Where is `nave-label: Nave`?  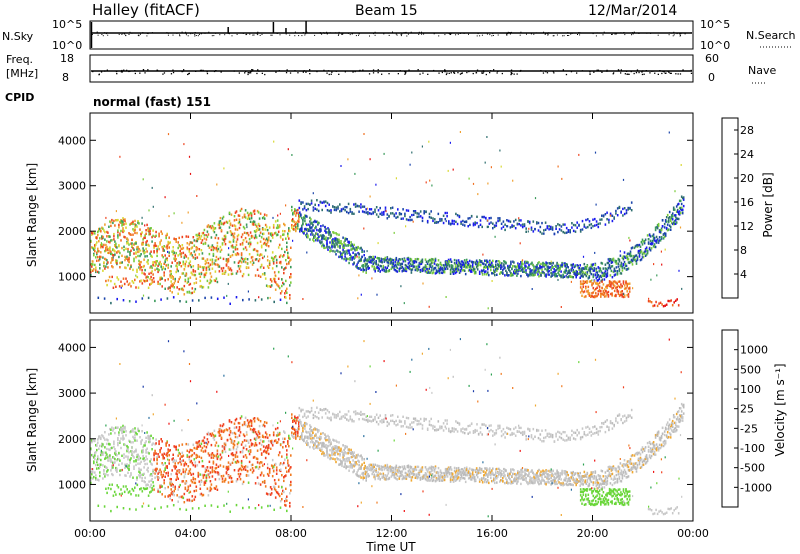
nave-label: Nave is located at coordinates (762, 70).